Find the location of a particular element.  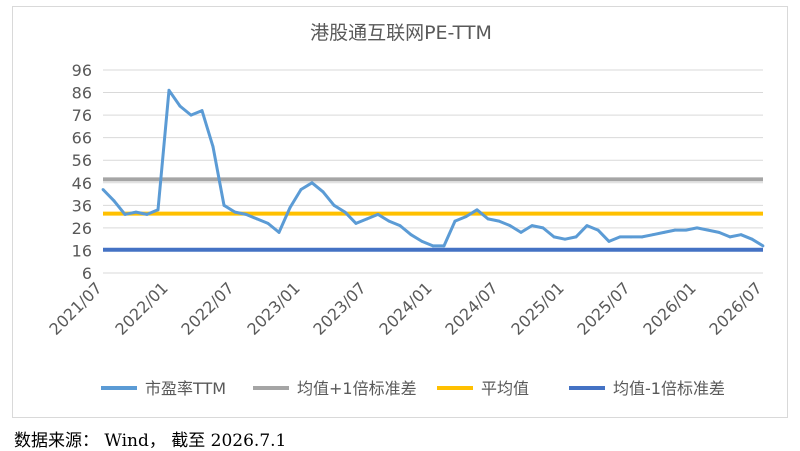

y-tick-label: 36 is located at coordinates (82, 205).